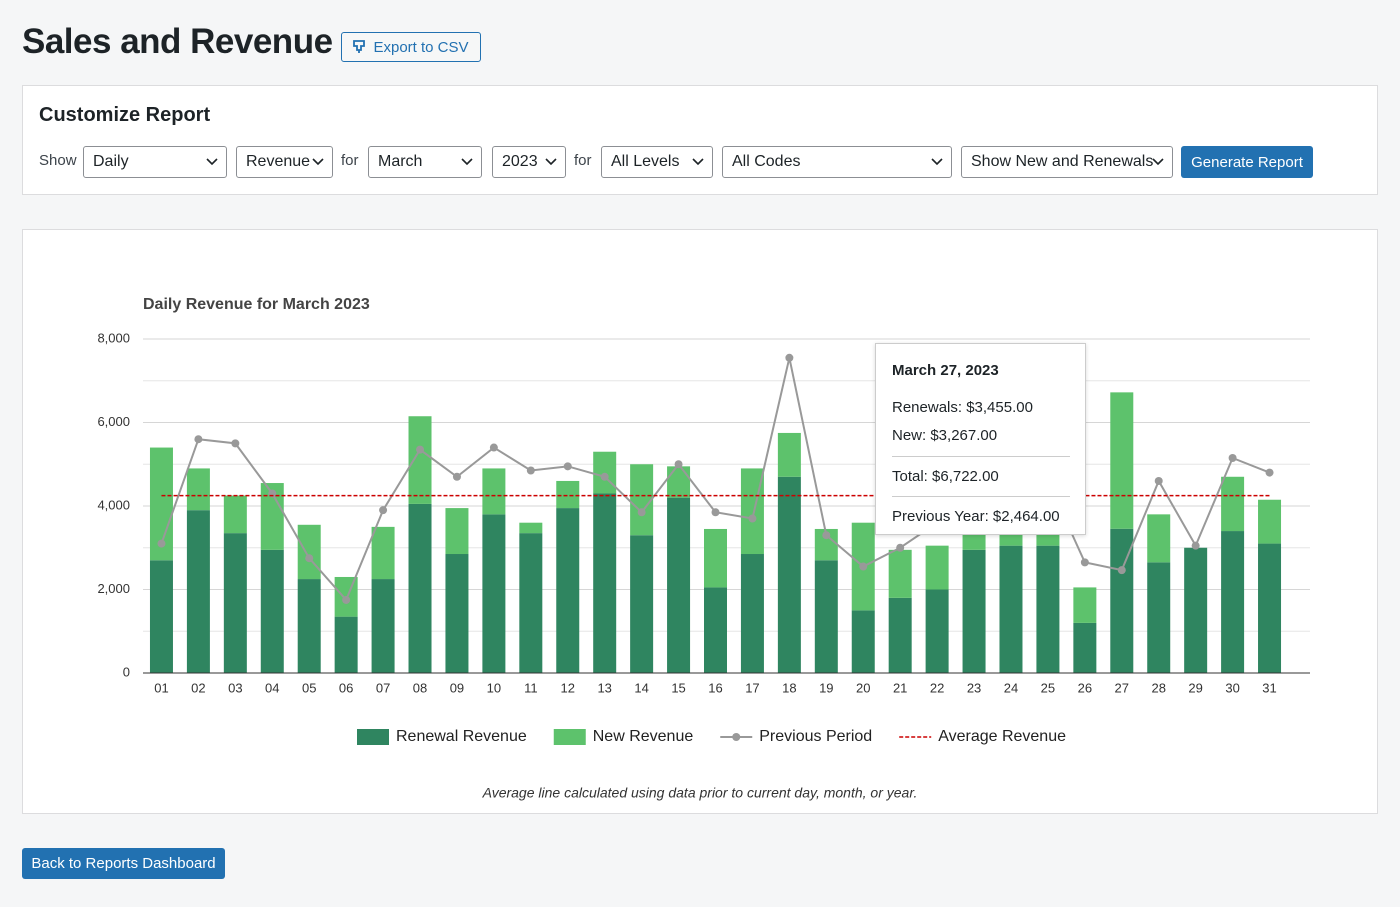  What do you see at coordinates (1048, 687) in the screenshot?
I see `x-tick-label: 25` at bounding box center [1048, 687].